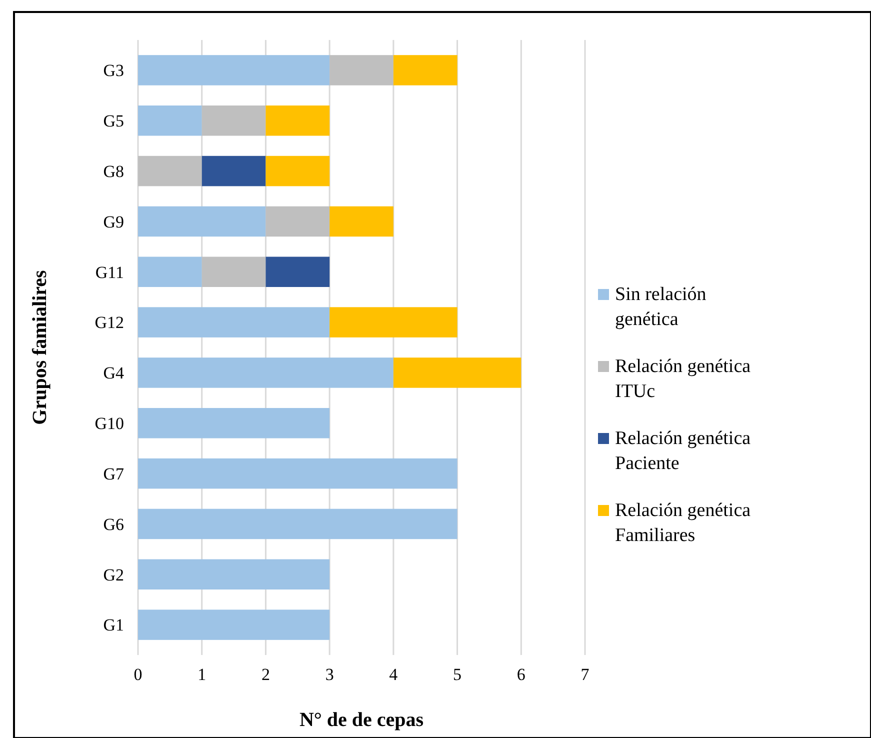 The height and width of the screenshot is (738, 871). Describe the element at coordinates (329, 674) in the screenshot. I see `x-tick-label: 3` at that location.